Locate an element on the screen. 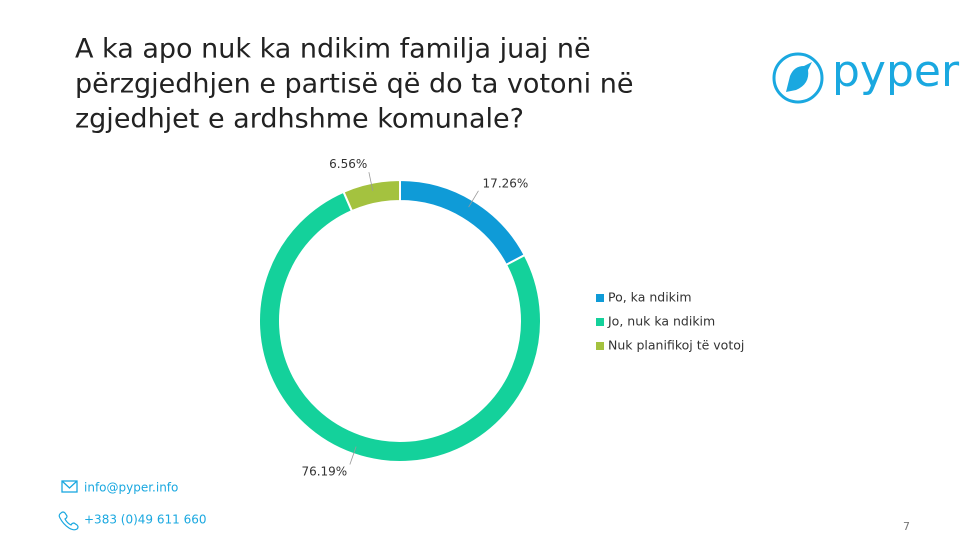 The height and width of the screenshot is (551, 980). data-label: 6.56% is located at coordinates (348, 164).